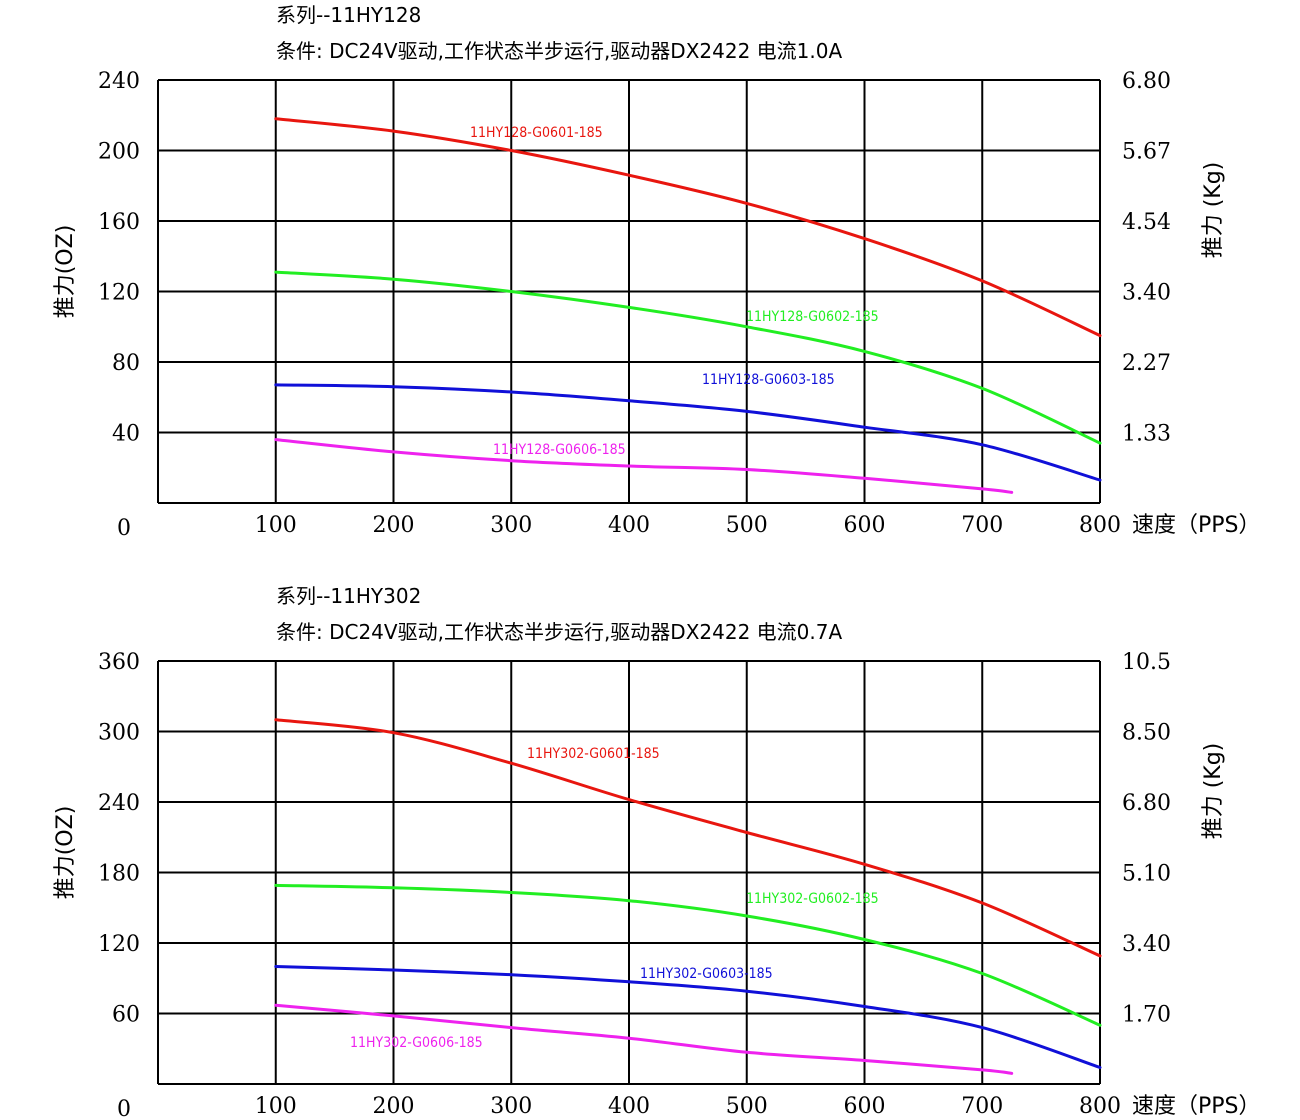  Describe the element at coordinates (1146, 434) in the screenshot. I see `y-tick-right-label: 1.33` at that location.